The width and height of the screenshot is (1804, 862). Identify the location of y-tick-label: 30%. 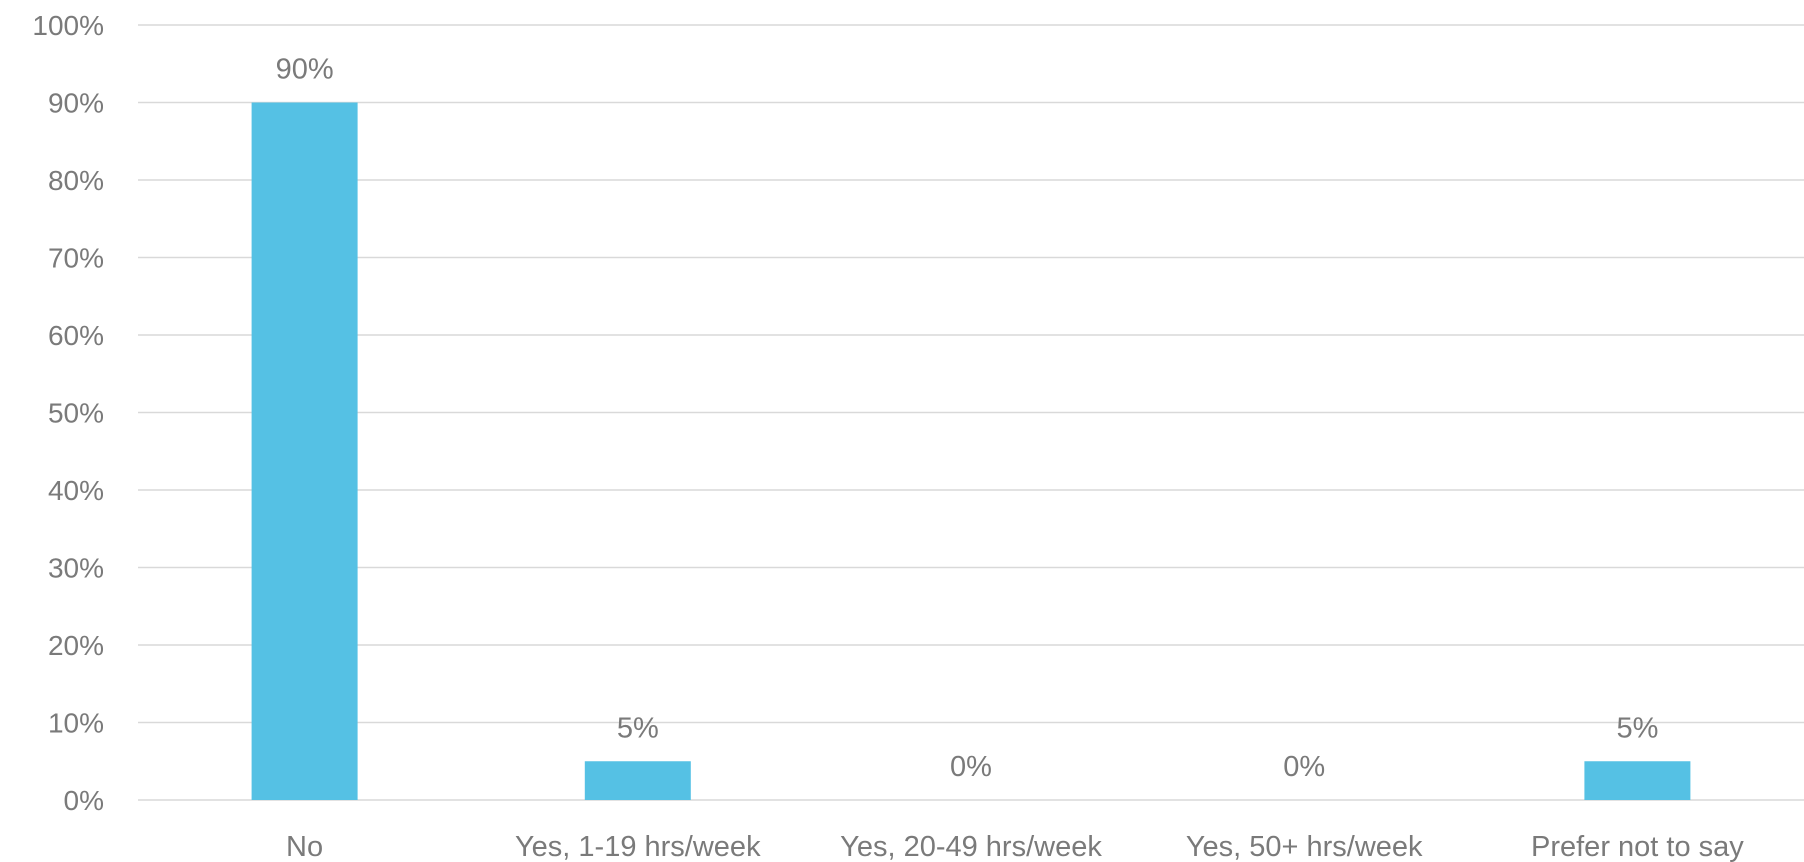
(76, 568).